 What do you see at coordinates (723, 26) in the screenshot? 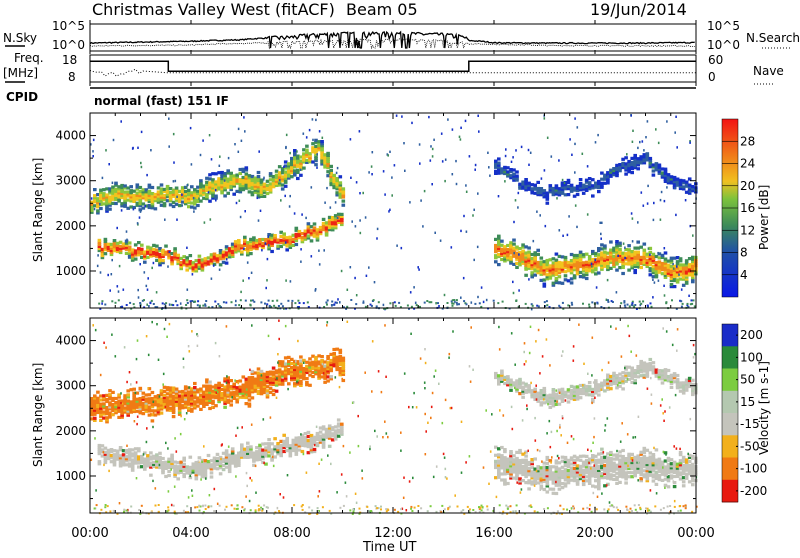
I see `noise-right-tick-top: 10^5` at bounding box center [723, 26].